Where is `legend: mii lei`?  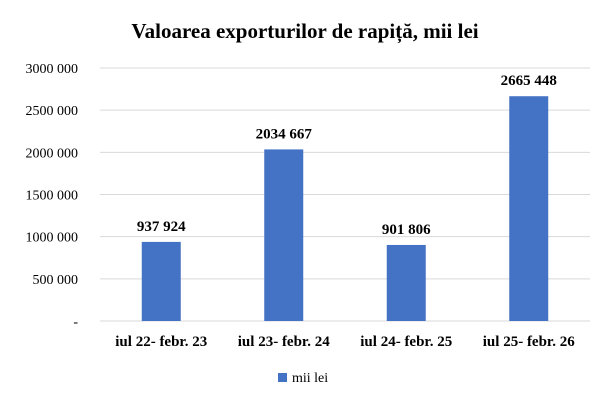
legend: mii lei is located at coordinates (303, 378).